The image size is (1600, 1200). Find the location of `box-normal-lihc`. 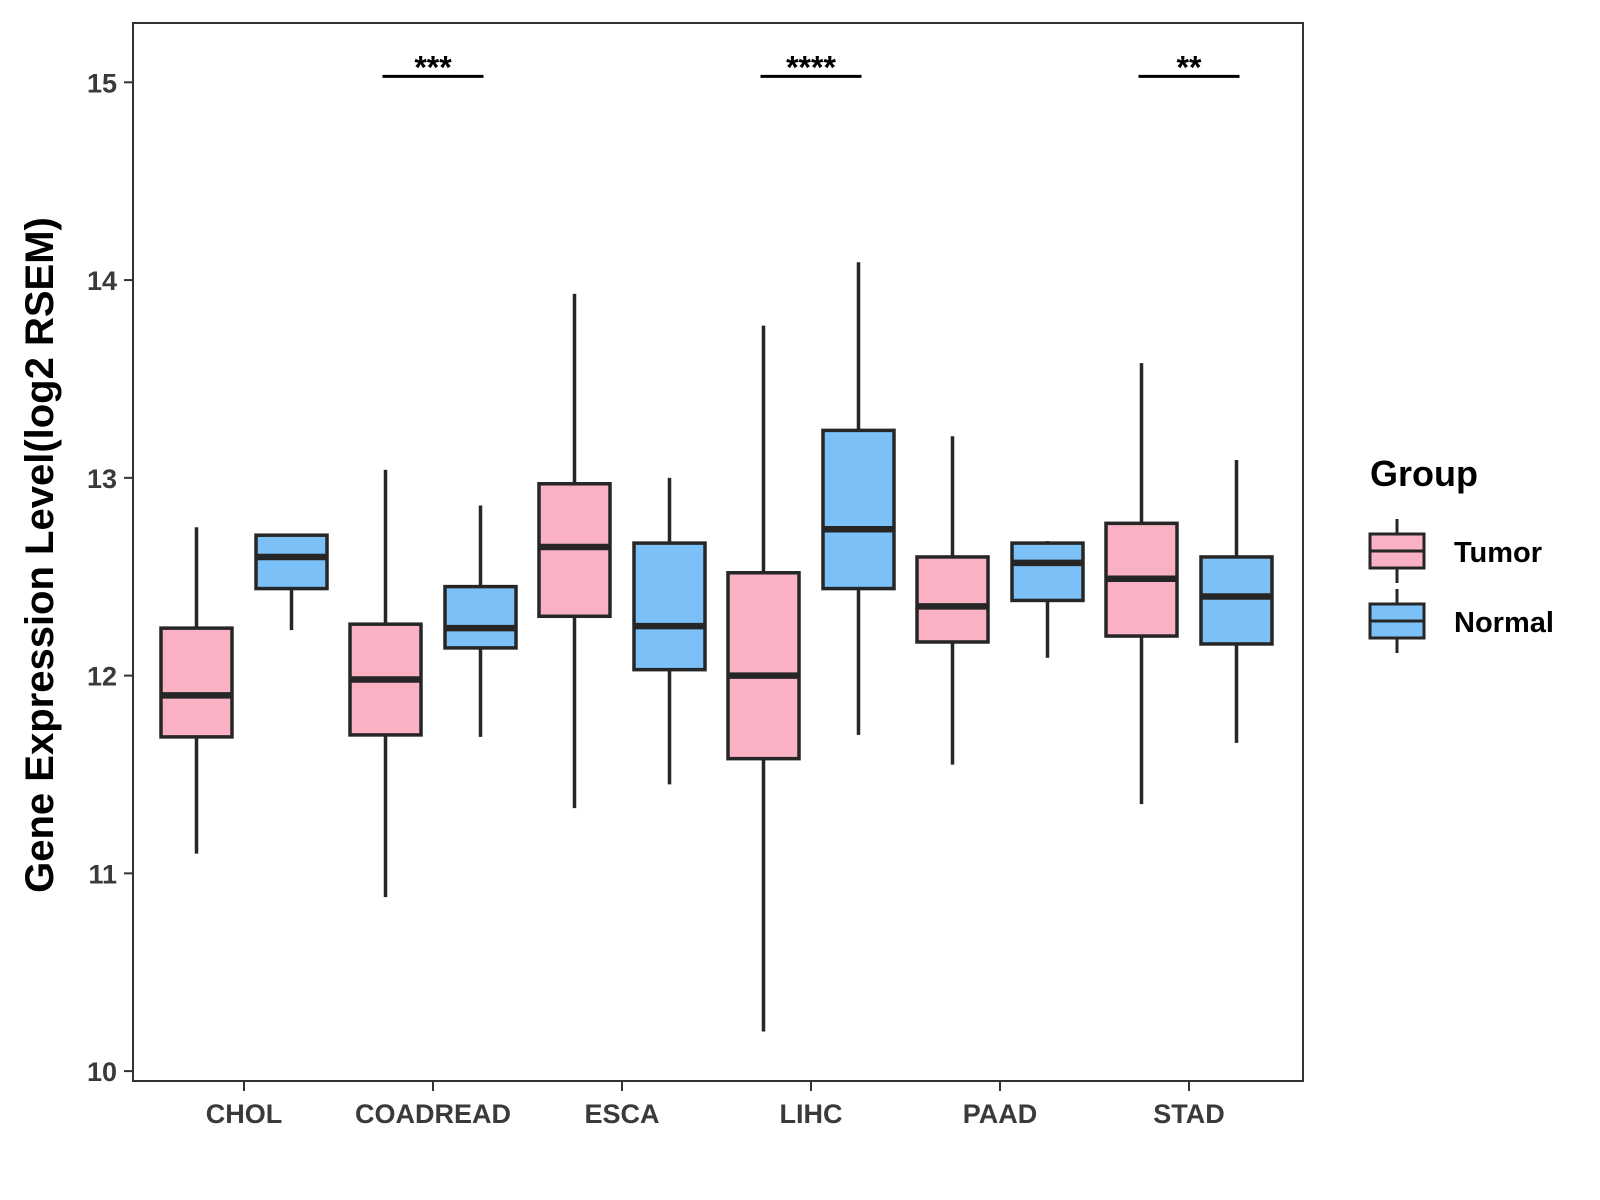

box-normal-lihc is located at coordinates (858, 498).